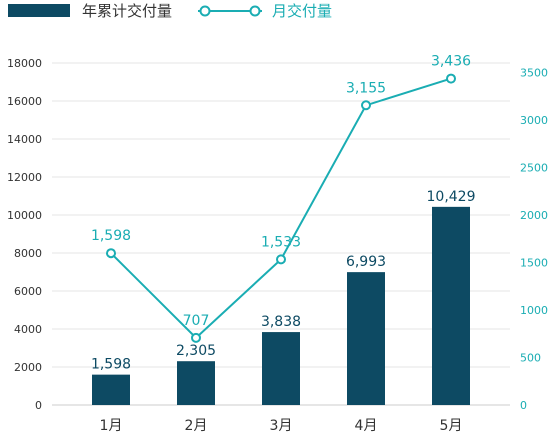 This screenshot has width=556, height=439. Describe the element at coordinates (196, 351) in the screenshot. I see `bar-value-label: 2,305` at that location.